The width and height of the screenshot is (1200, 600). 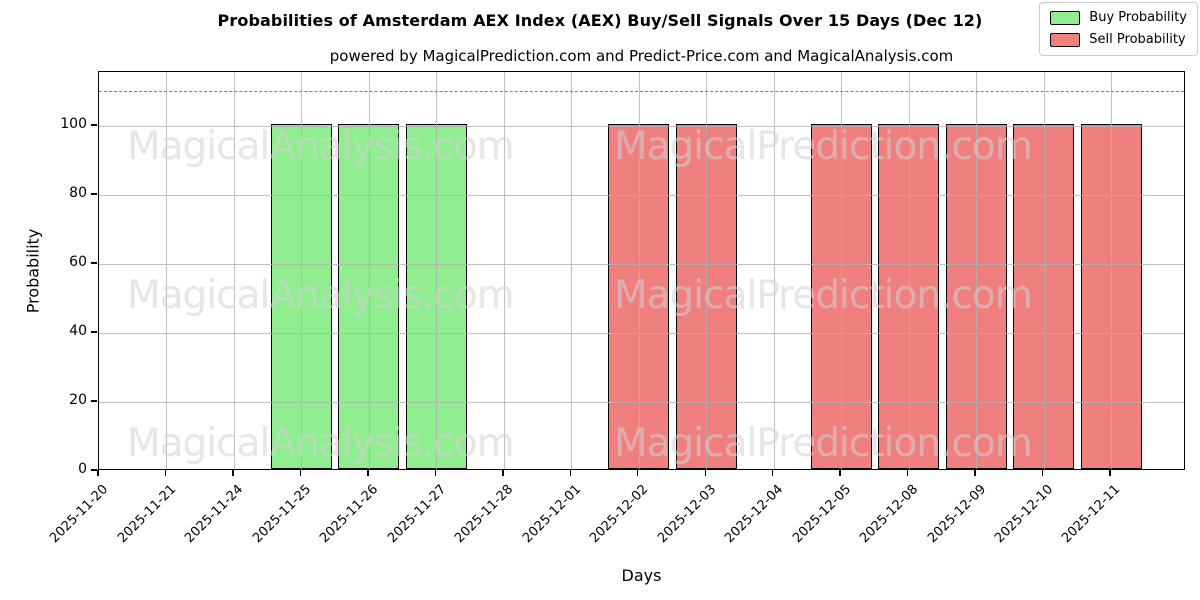 I want to click on x-axis-label: Days, so click(x=641, y=575).